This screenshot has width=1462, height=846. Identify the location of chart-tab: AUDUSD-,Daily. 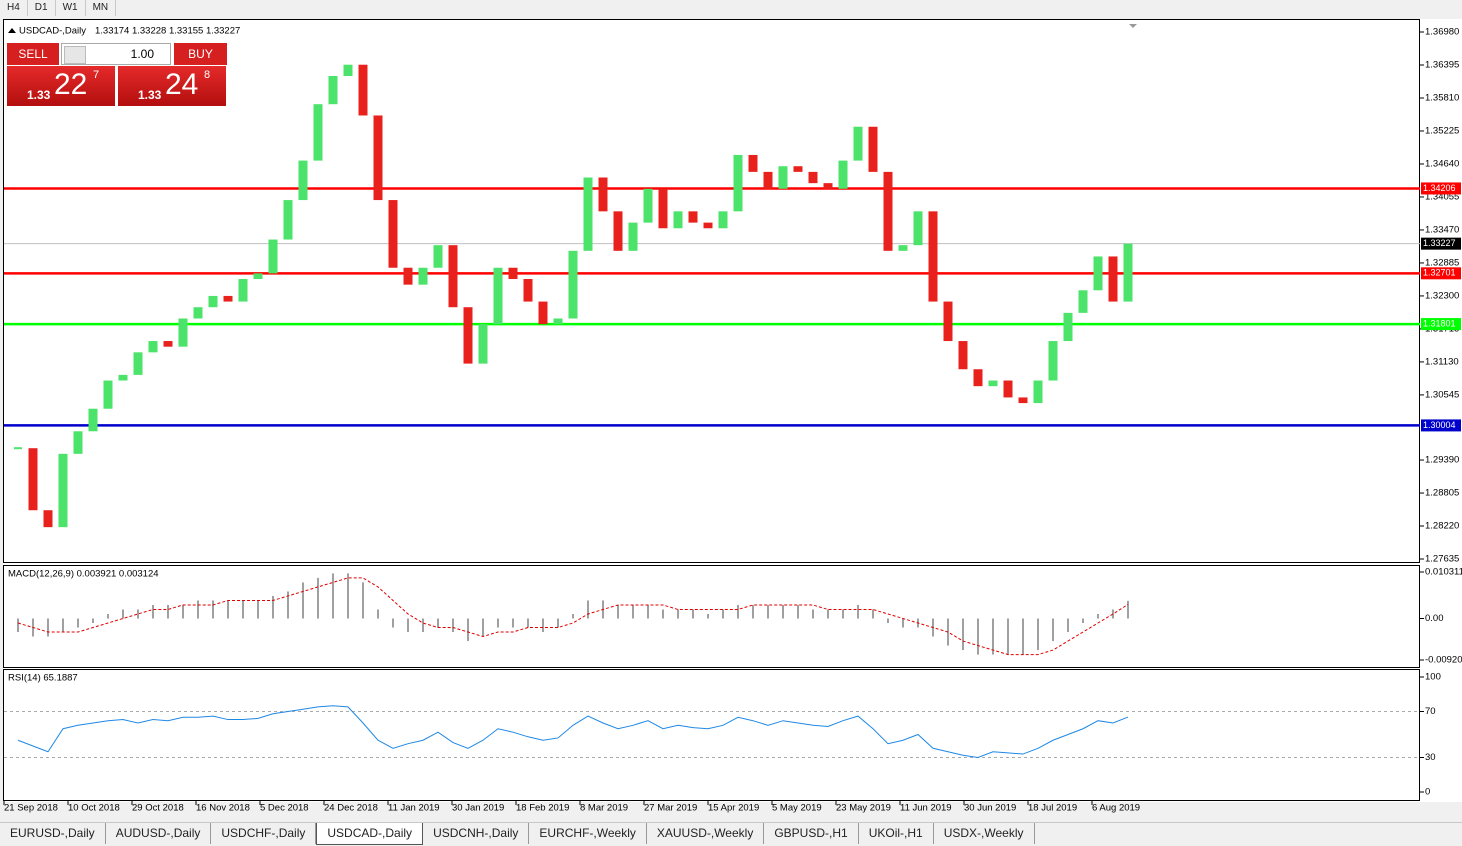
(159, 833).